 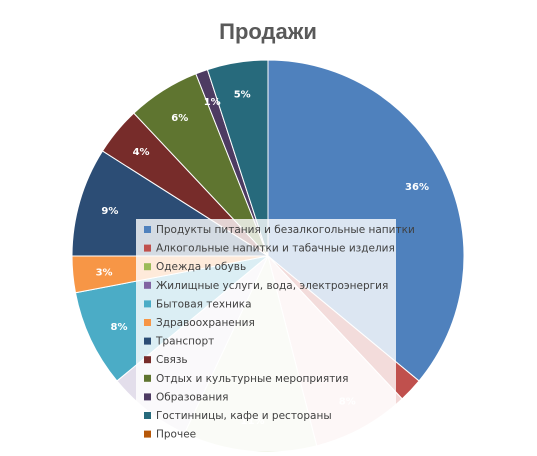 What do you see at coordinates (275, 249) in the screenshot?
I see `legend-label: Алкогольные напитки и табачные изделия` at bounding box center [275, 249].